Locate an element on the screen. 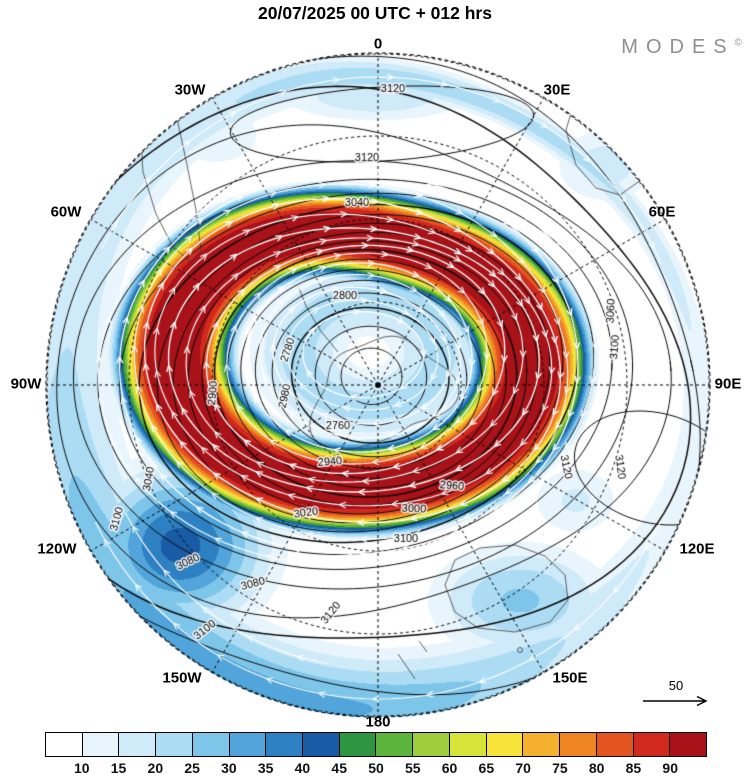  colorbar-tick-80: 80 is located at coordinates (596, 768).